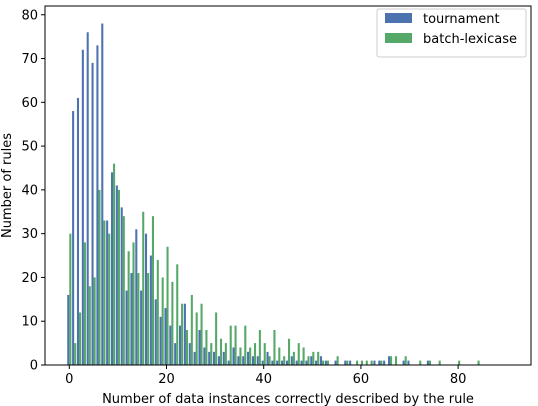 This screenshot has height=406, width=538. I want to click on legend-swatch-tournament, so click(398, 18).